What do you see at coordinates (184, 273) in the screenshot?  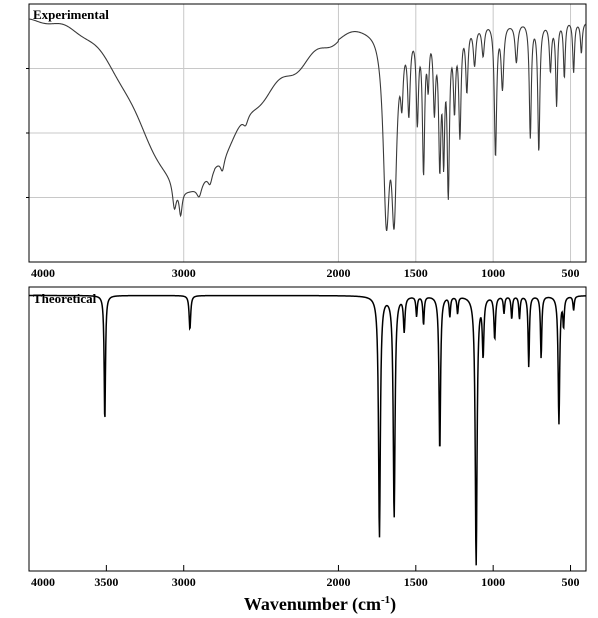 I see `experimental-x-tick-label: 3000` at bounding box center [184, 273].